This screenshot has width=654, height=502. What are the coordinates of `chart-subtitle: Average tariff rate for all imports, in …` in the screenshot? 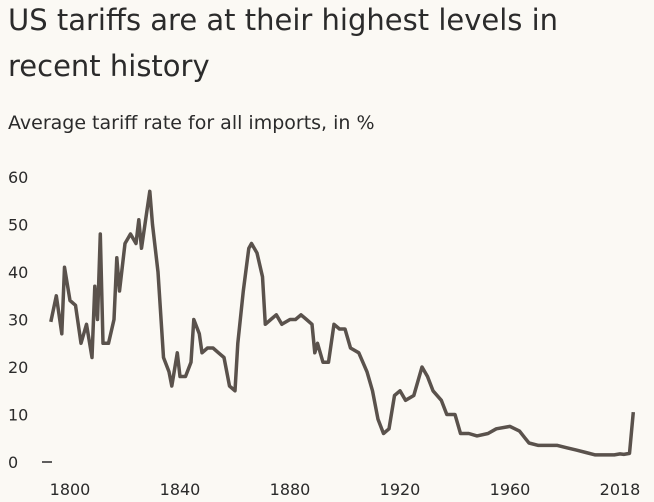 It's located at (191, 123).